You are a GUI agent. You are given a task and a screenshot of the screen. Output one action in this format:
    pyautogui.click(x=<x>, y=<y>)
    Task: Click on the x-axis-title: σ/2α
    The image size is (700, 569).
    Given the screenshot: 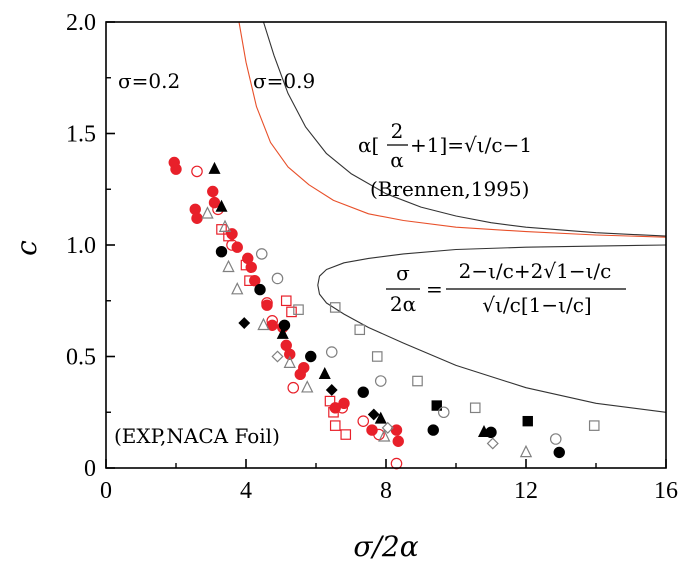 What is the action you would take?
    pyautogui.click(x=385, y=546)
    